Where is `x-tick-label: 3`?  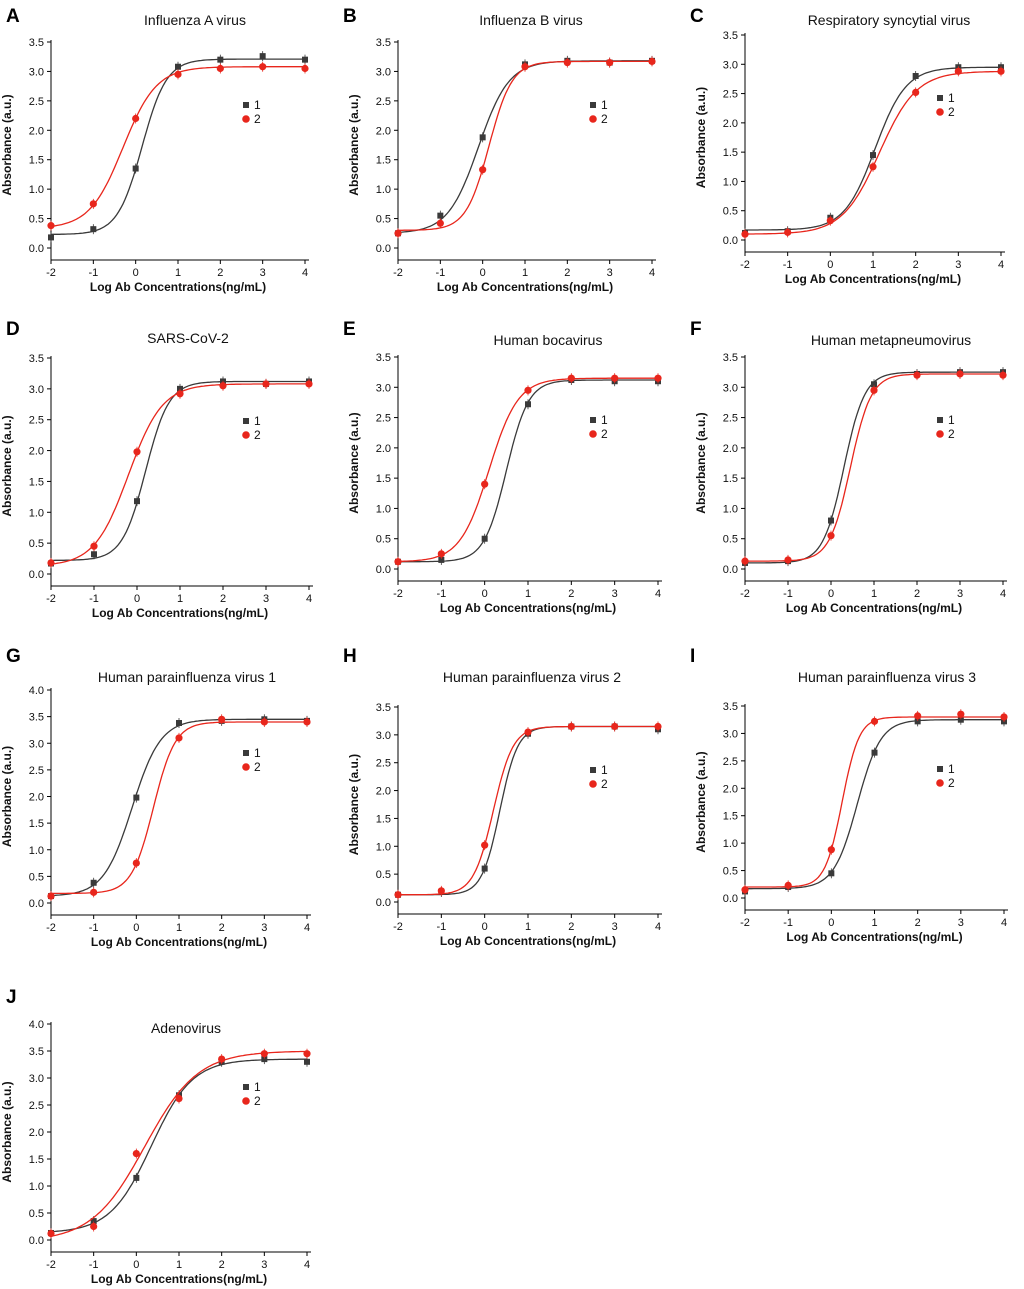
x-tick-label: 3 is located at coordinates (615, 594).